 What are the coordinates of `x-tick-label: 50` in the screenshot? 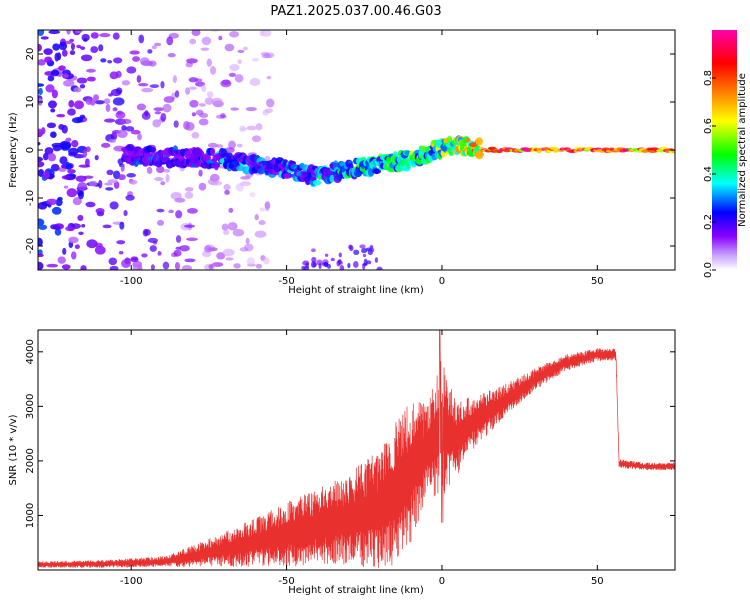 It's located at (597, 581).